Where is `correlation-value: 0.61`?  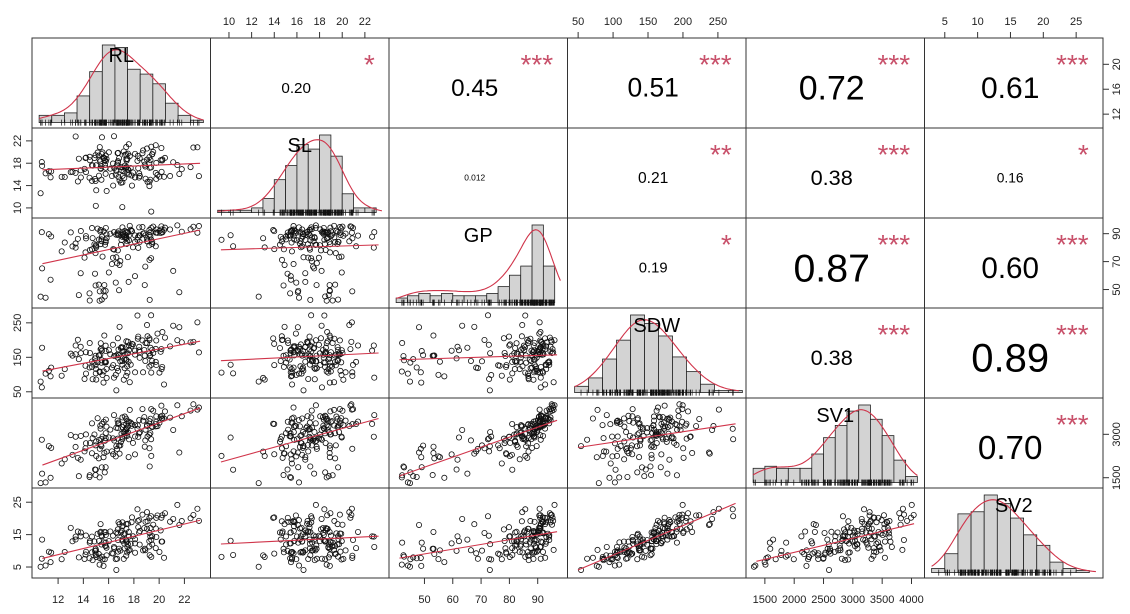 correlation-value: 0.61 is located at coordinates (1010, 88).